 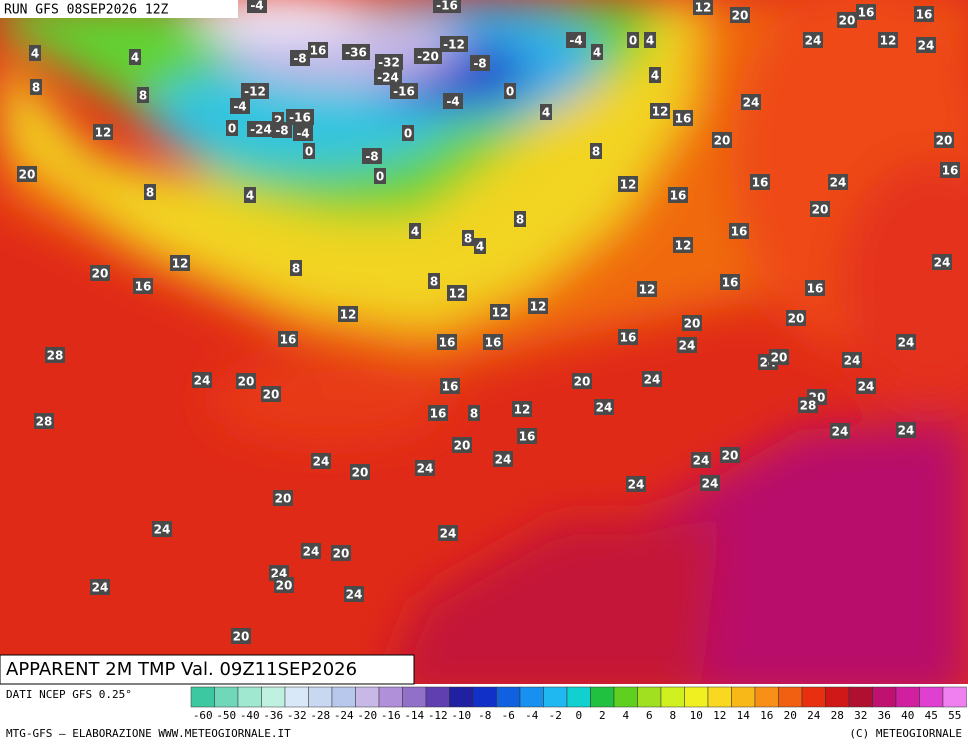 What do you see at coordinates (532, 715) in the screenshot?
I see `scale-label: -4` at bounding box center [532, 715].